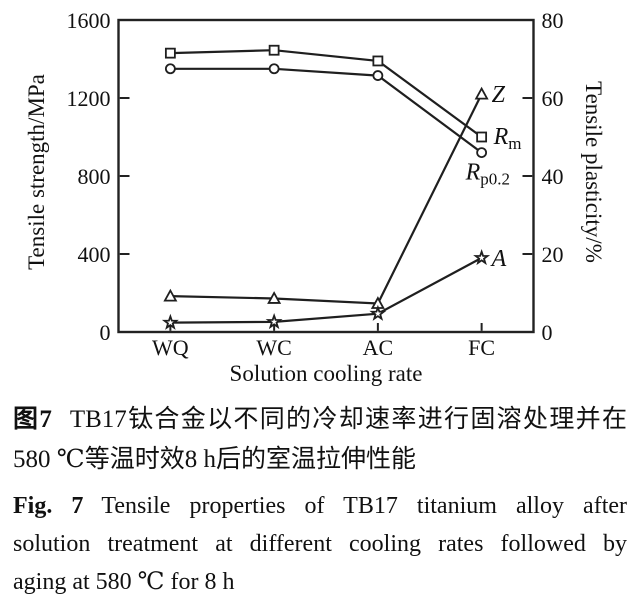 This screenshot has height=601, width=637. I want to click on x-axis-tick-label: AC, so click(378, 347).